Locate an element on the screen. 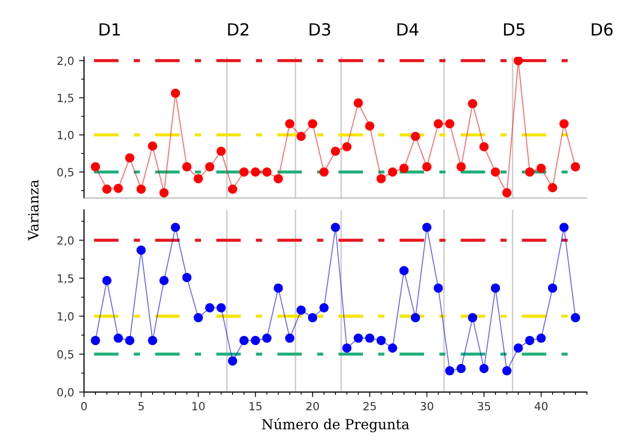 The height and width of the screenshot is (441, 627). y-axis-title: Varianza is located at coordinates (33, 210).